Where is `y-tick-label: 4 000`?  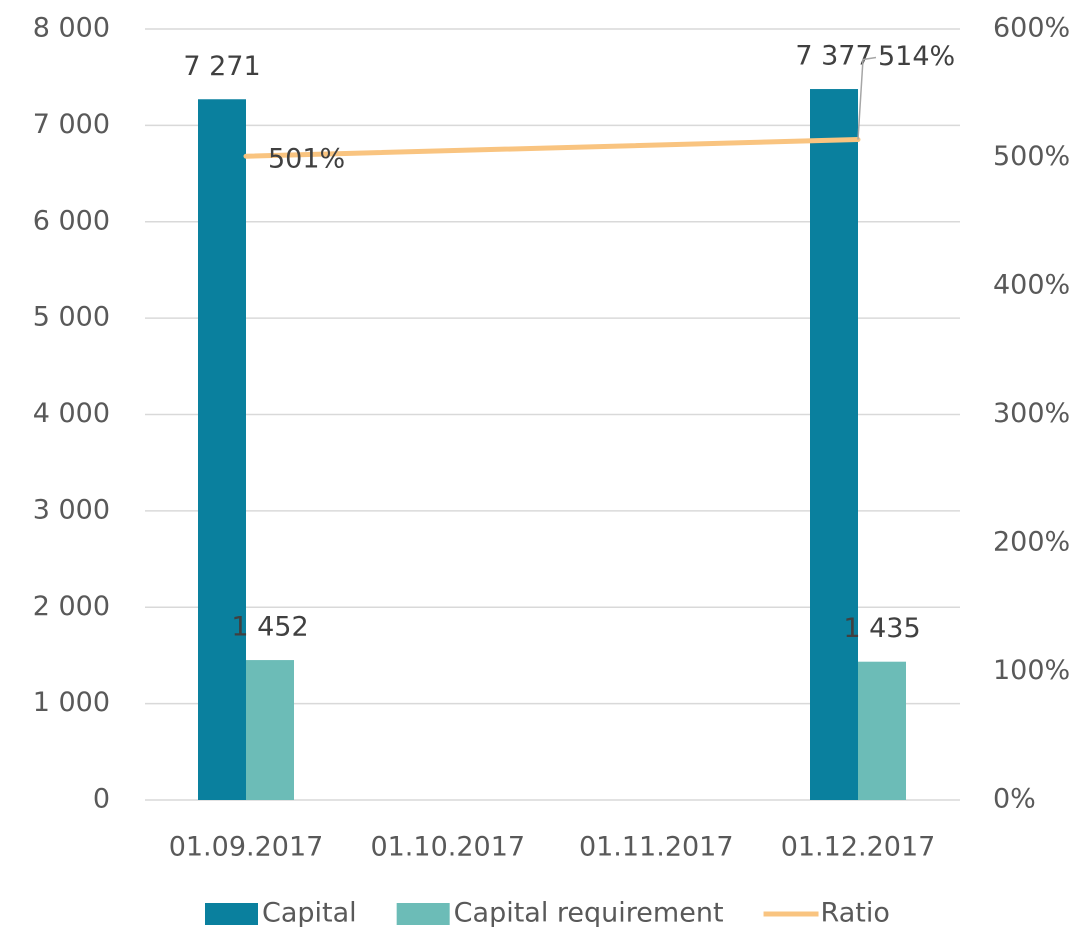 y-tick-label: 4 000 is located at coordinates (71, 413).